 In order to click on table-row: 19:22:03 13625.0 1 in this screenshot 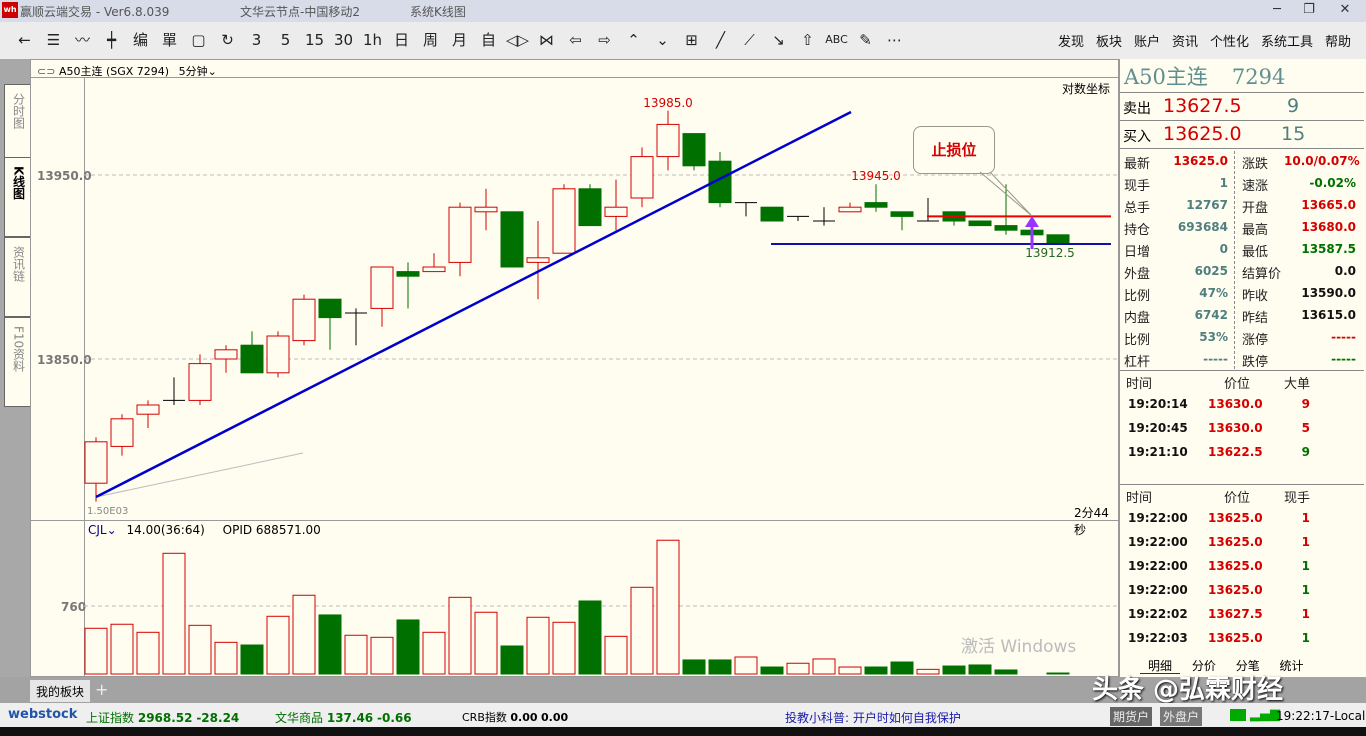, I will do `click(1219, 638)`.